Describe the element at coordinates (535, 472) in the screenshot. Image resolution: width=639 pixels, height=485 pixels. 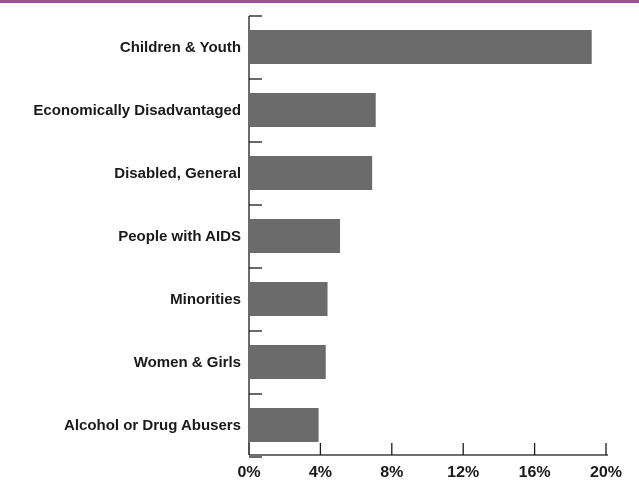
I see `x-tick-label: 16%` at that location.